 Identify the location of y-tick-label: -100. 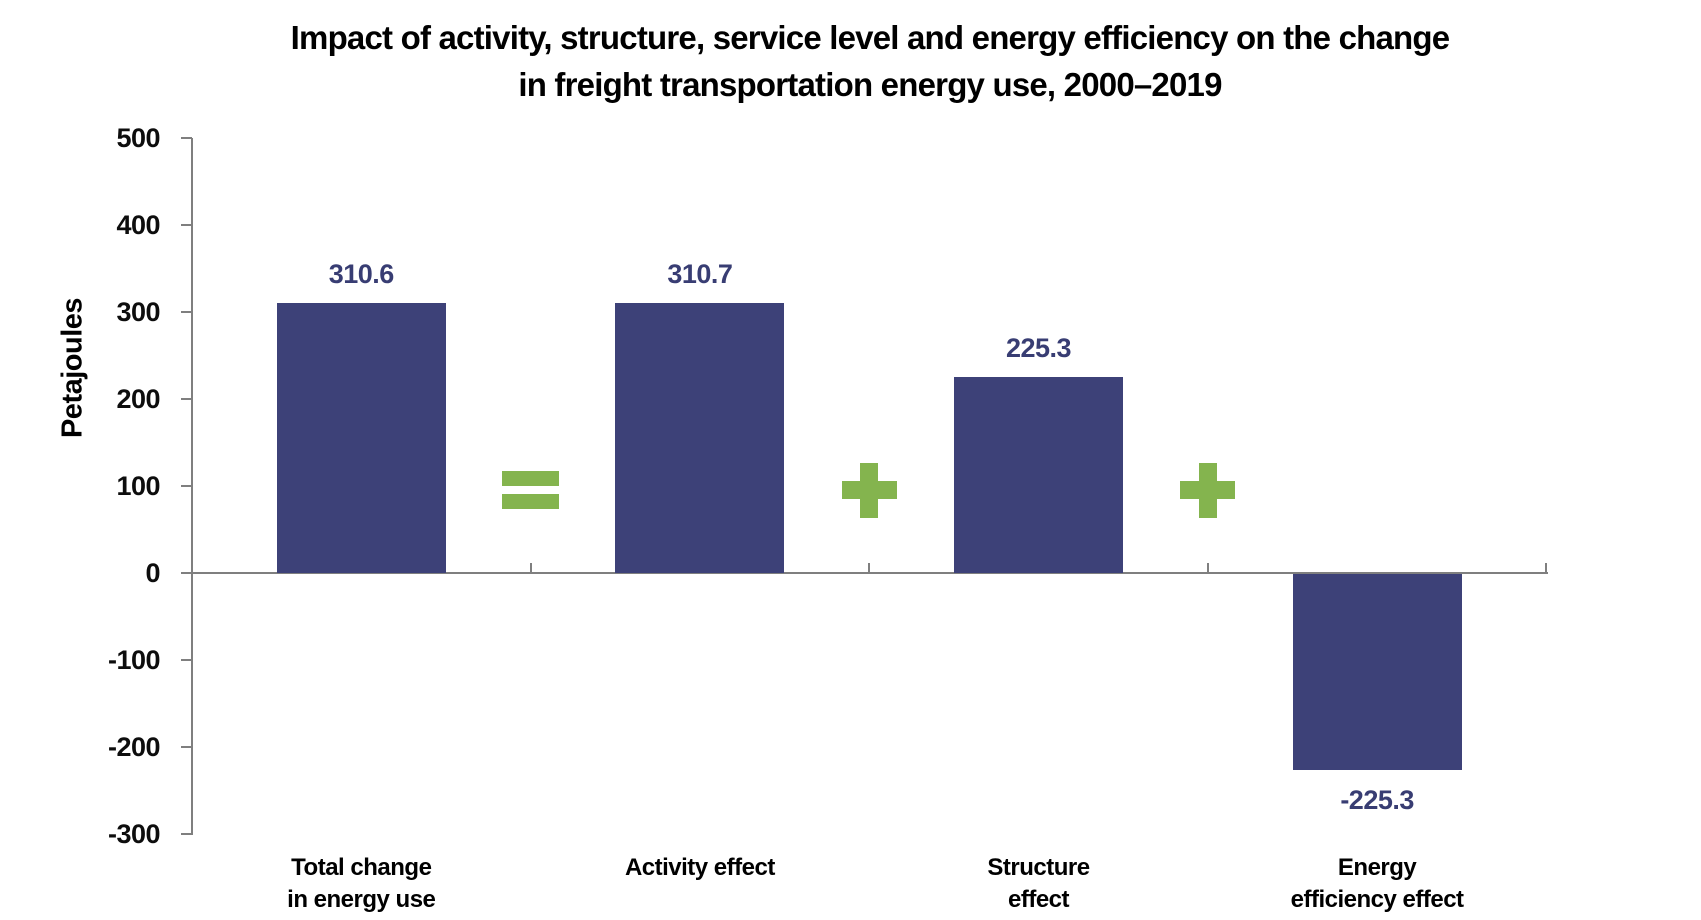
(134, 660).